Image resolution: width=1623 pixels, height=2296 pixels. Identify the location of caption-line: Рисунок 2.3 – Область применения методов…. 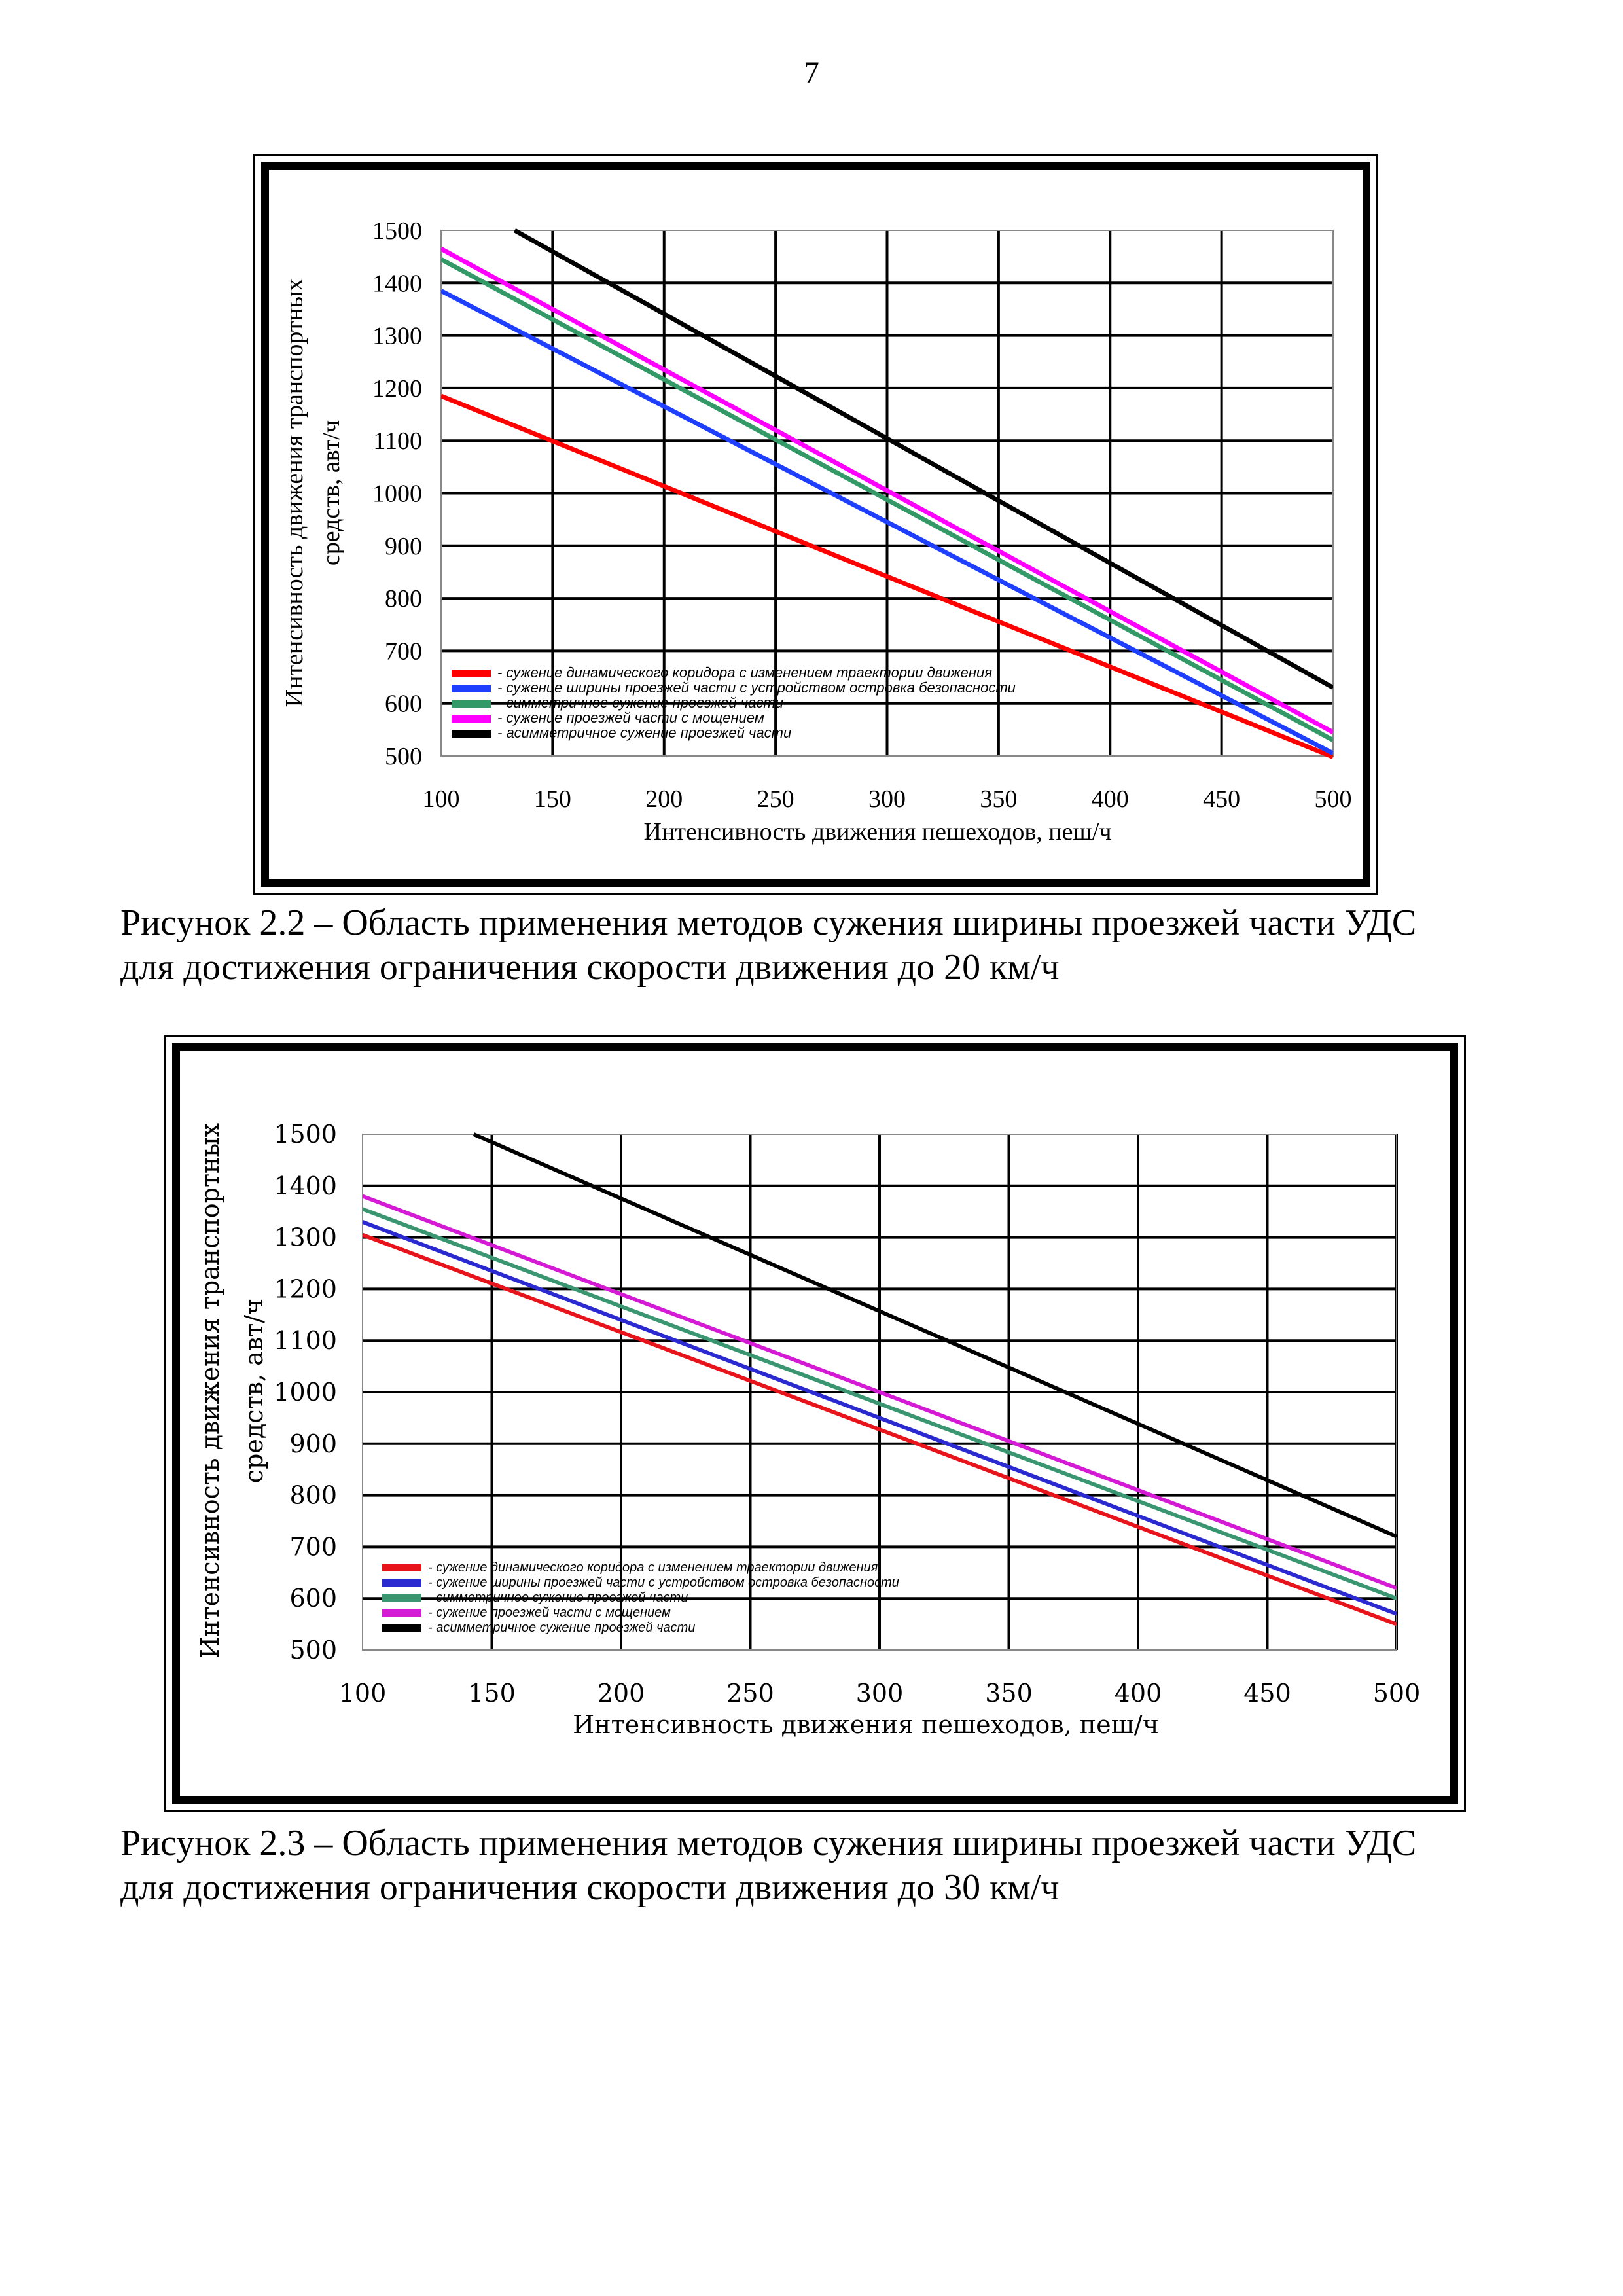
(769, 1843).